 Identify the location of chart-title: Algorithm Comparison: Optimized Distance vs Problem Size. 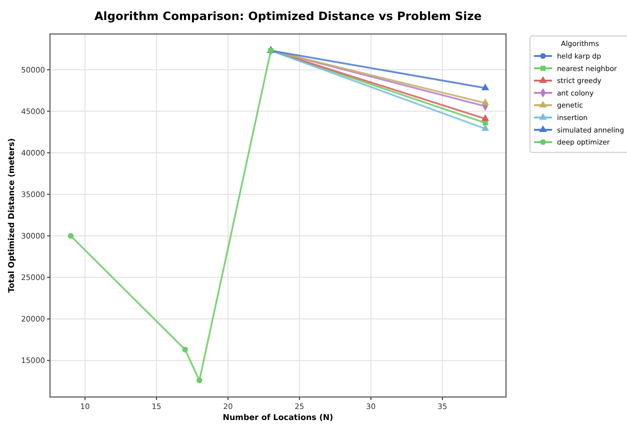
(288, 16).